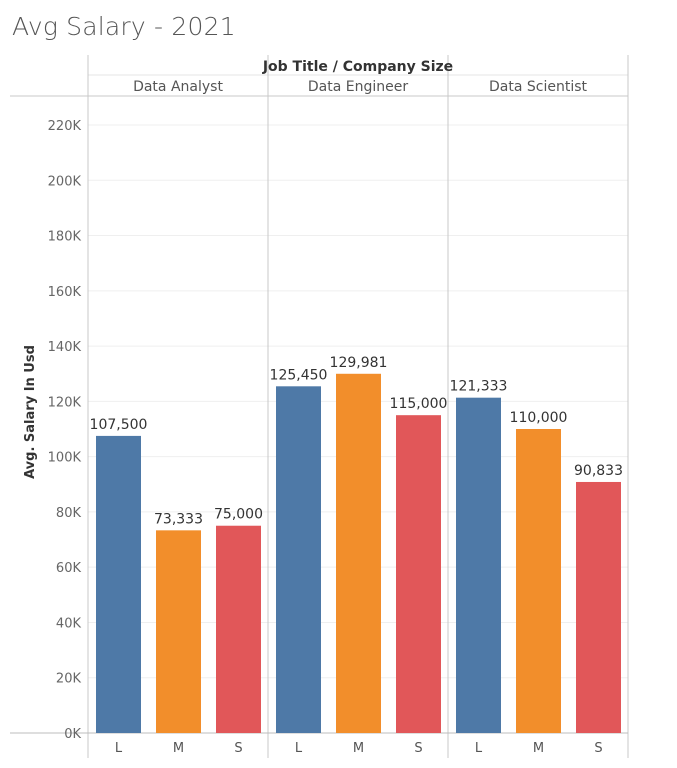 This screenshot has width=677, height=768. Describe the element at coordinates (178, 87) in the screenshot. I see `group-header: Data Analyst` at that location.